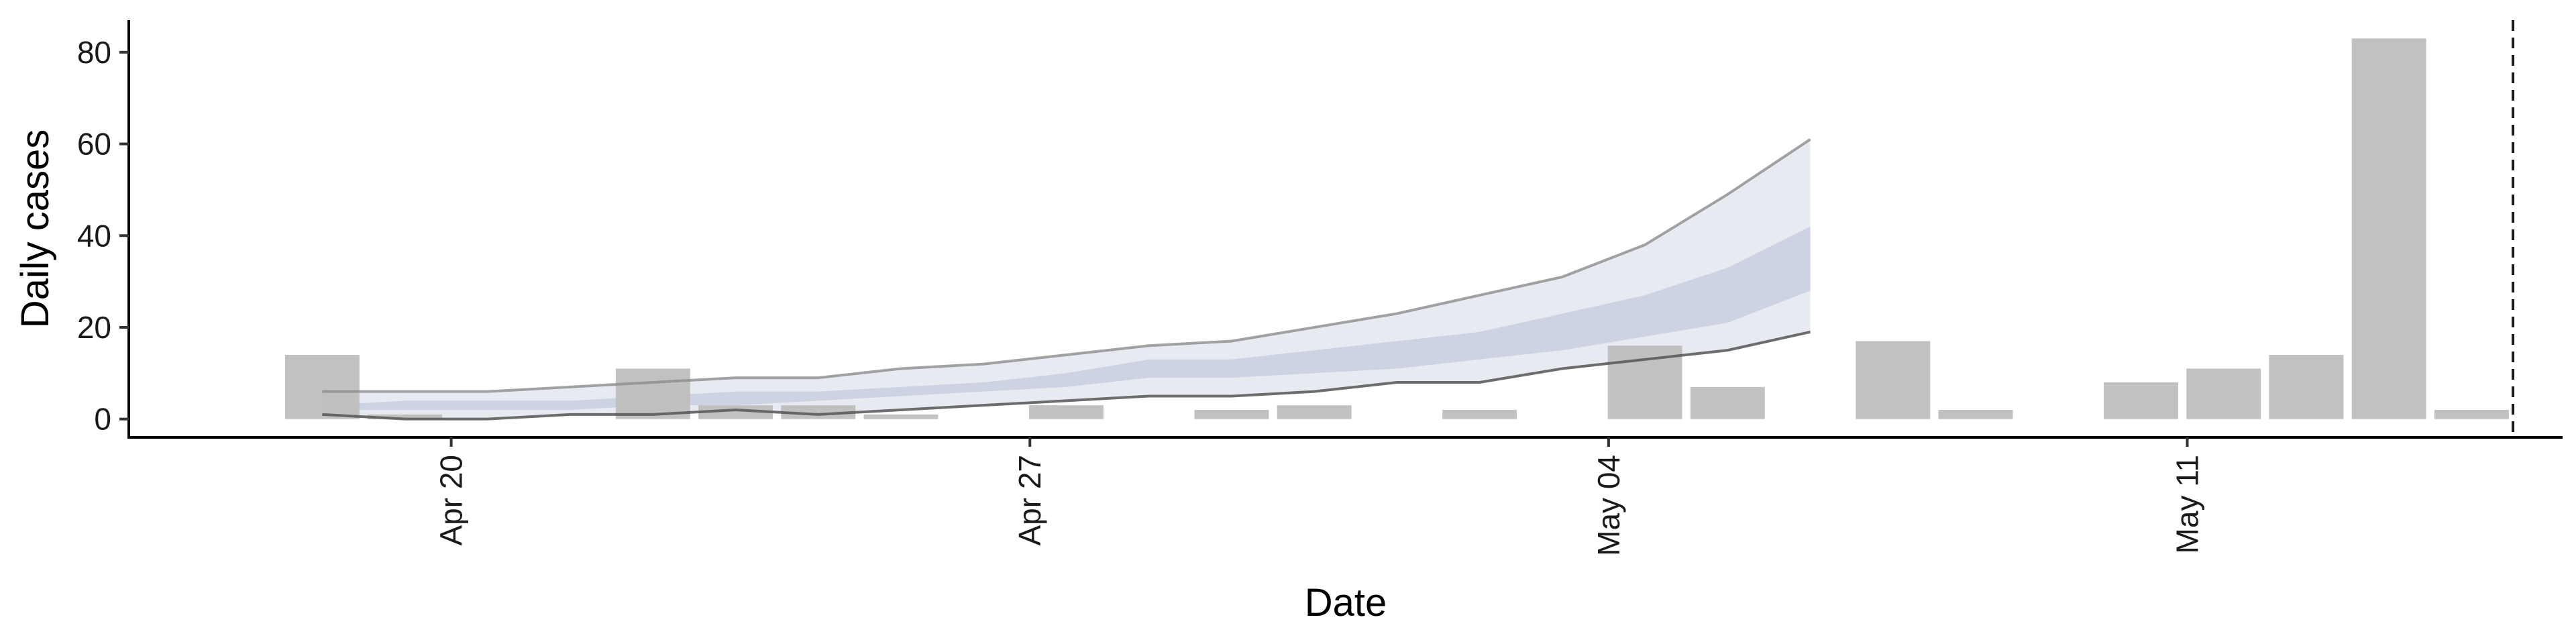 The width and height of the screenshot is (2576, 644). What do you see at coordinates (94, 52) in the screenshot?
I see `y-tick-label: 80` at bounding box center [94, 52].